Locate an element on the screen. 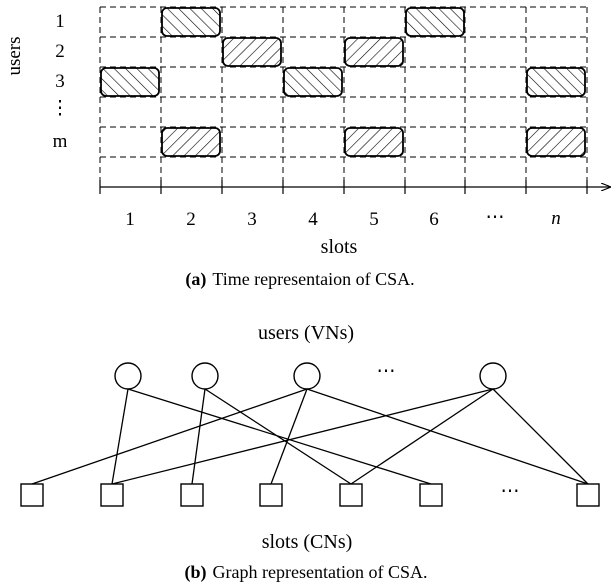 Image resolution: width=613 pixels, height=587 pixels. edge-VN3-CN1 is located at coordinates (169, 436).